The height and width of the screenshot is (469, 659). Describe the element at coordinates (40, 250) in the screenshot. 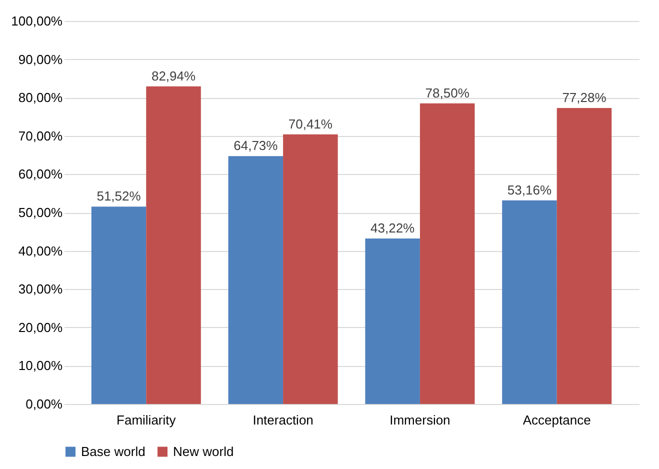

I see `y-tick-label: 40,00%` at that location.